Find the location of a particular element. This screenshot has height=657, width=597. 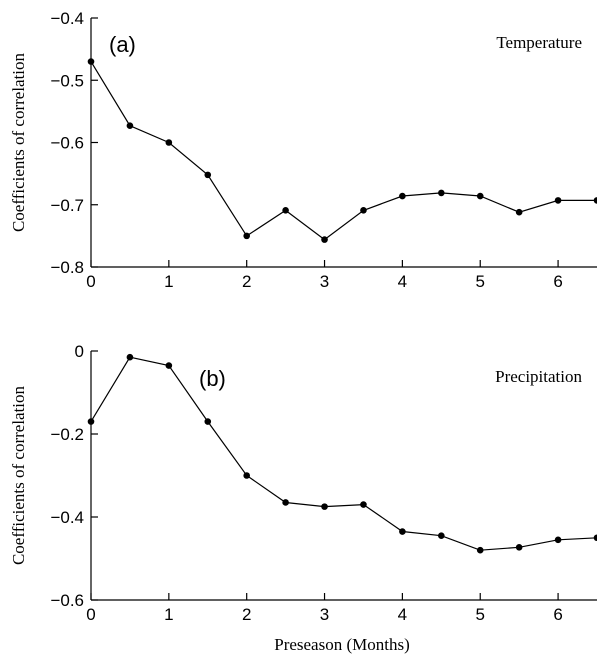

panel-b-label: (b) is located at coordinates (212, 378).